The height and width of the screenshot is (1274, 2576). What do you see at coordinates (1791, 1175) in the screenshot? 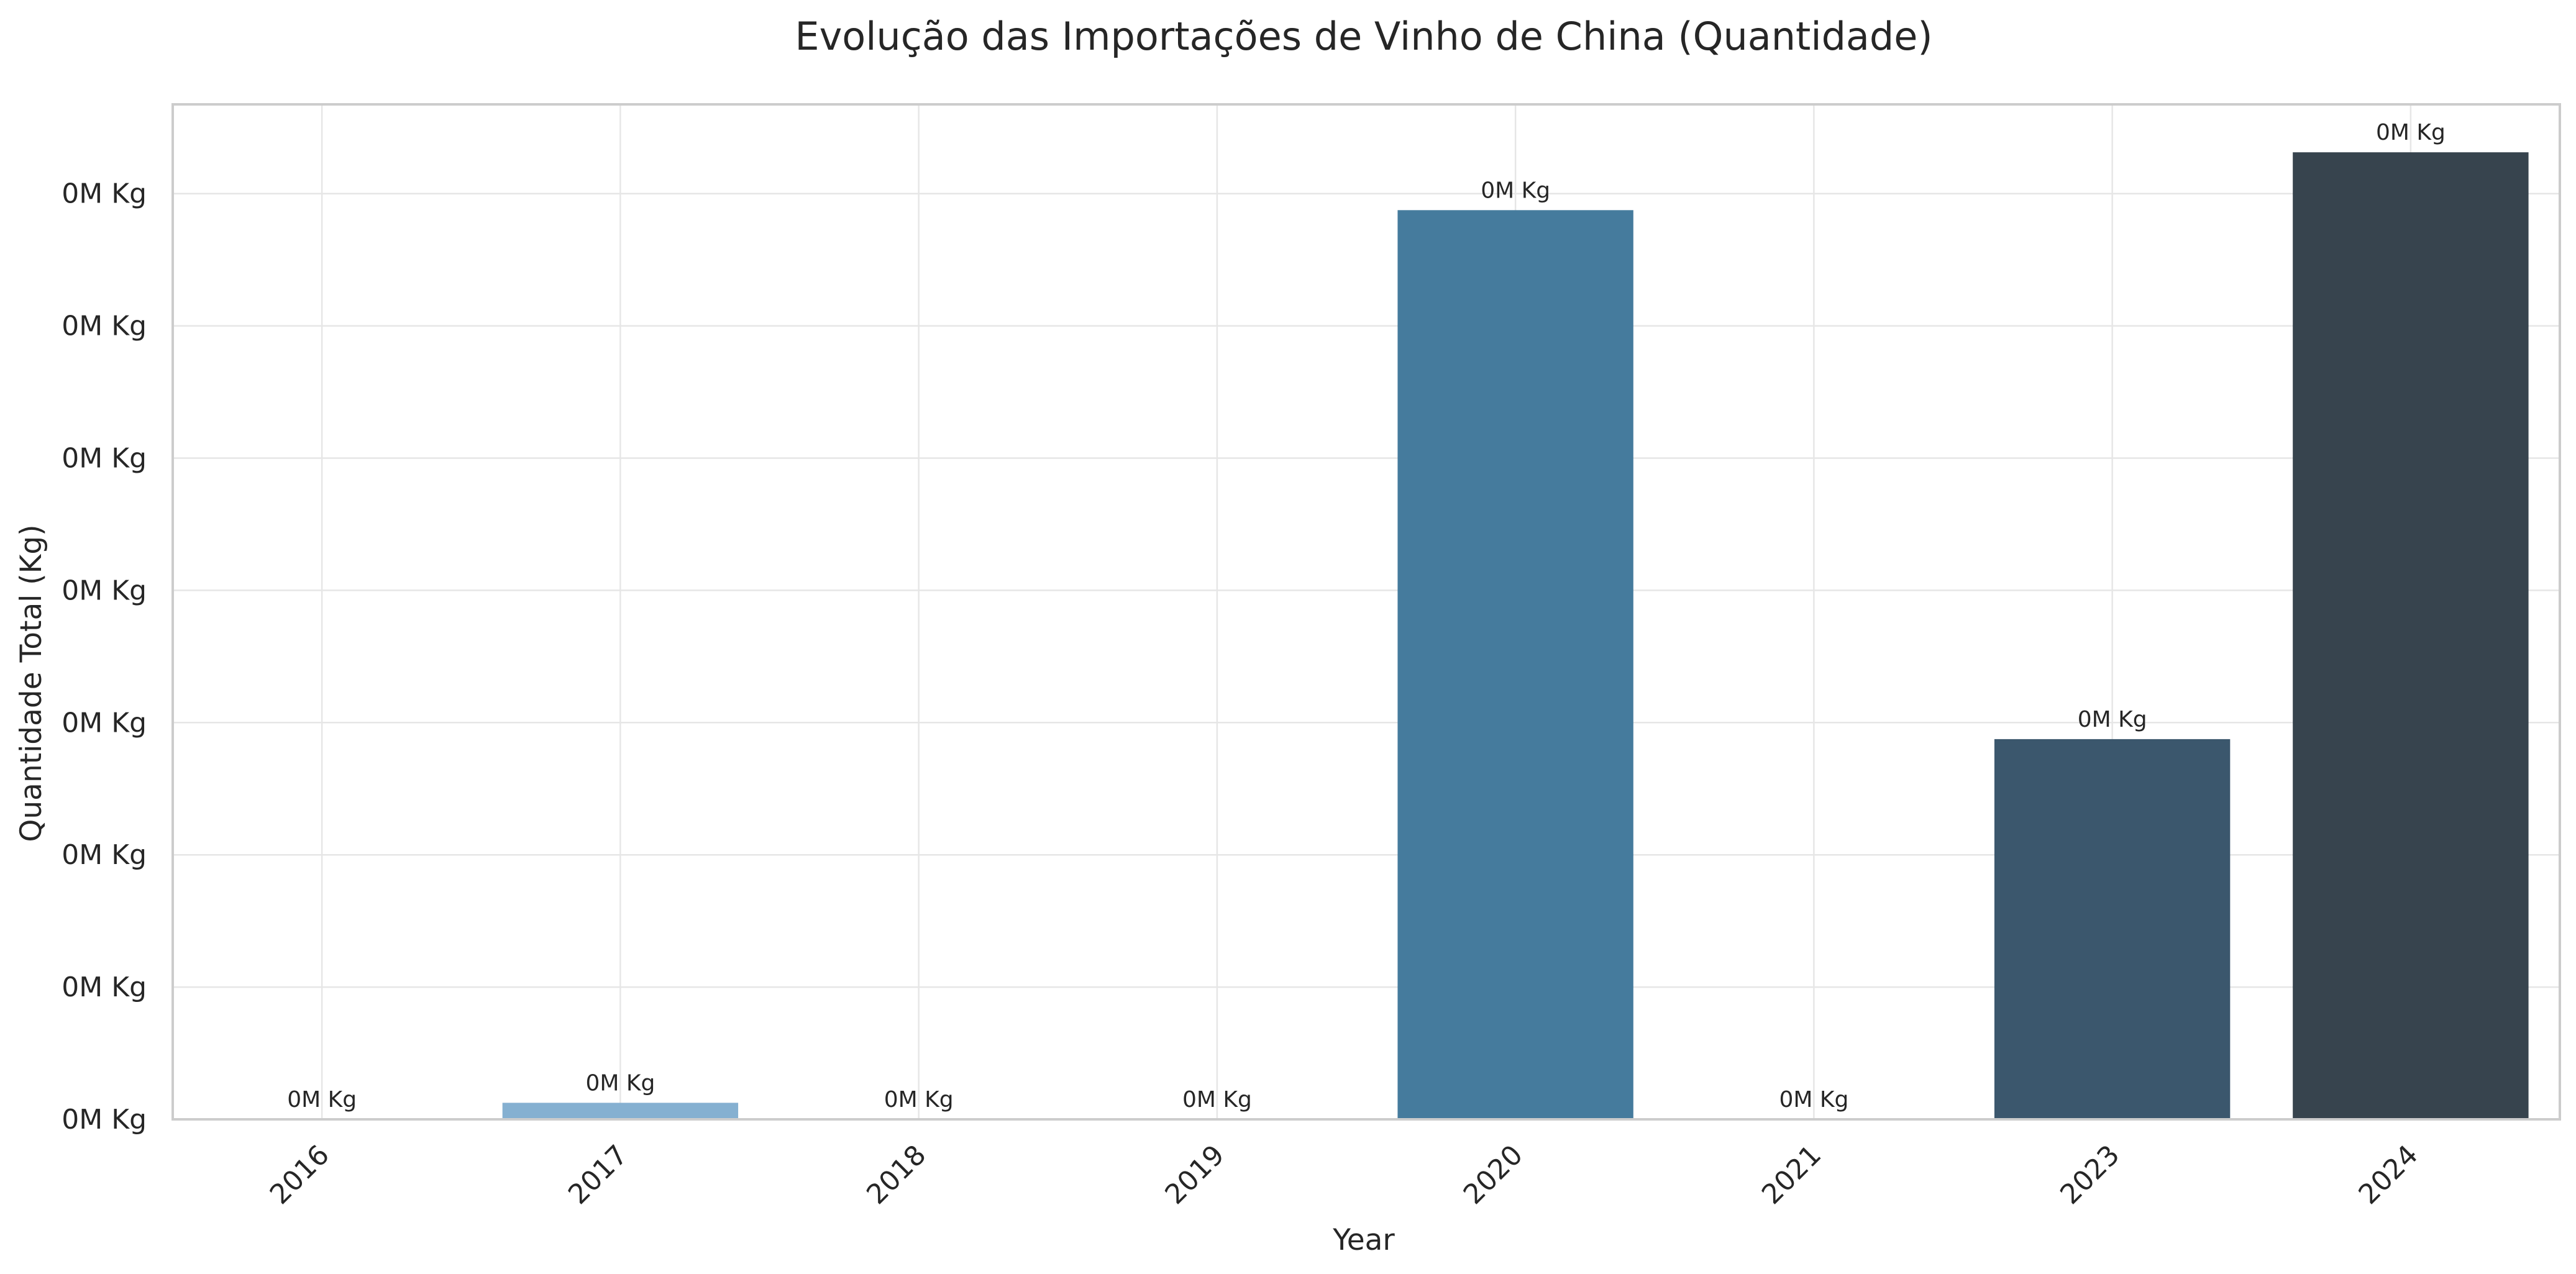
I see `x-tick-label-2021: 2021` at bounding box center [1791, 1175].